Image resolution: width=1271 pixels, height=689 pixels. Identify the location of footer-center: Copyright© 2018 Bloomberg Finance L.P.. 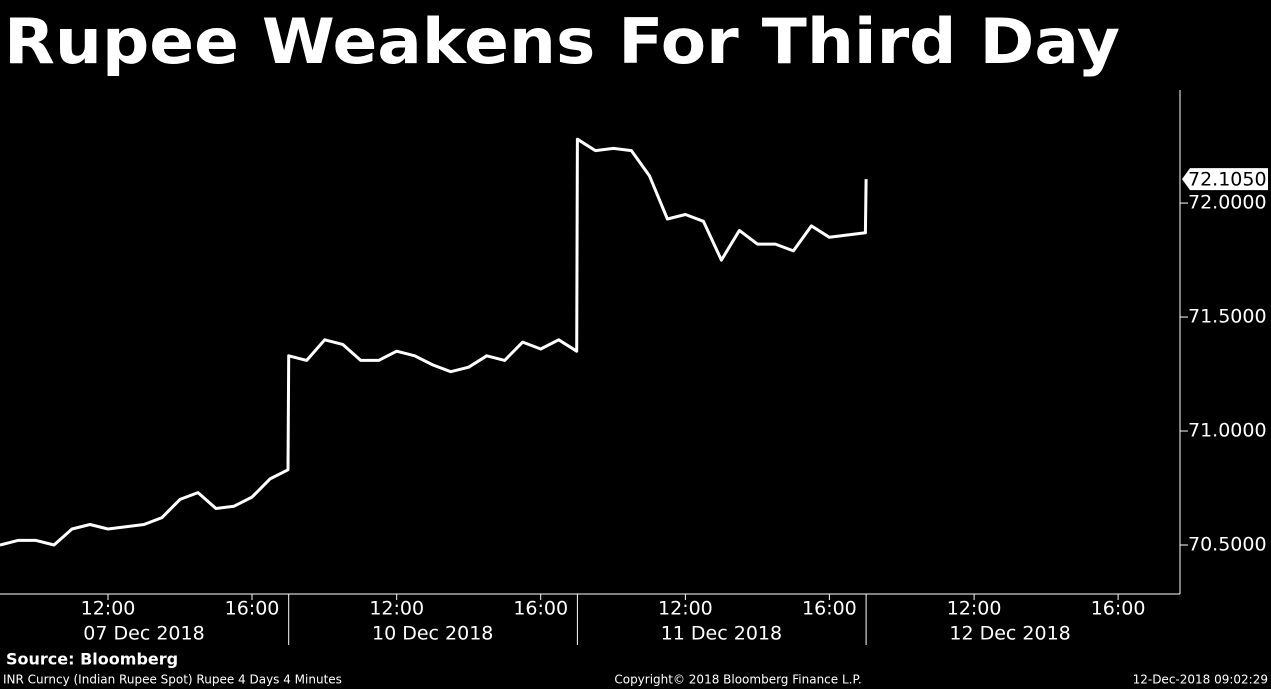
(737, 680).